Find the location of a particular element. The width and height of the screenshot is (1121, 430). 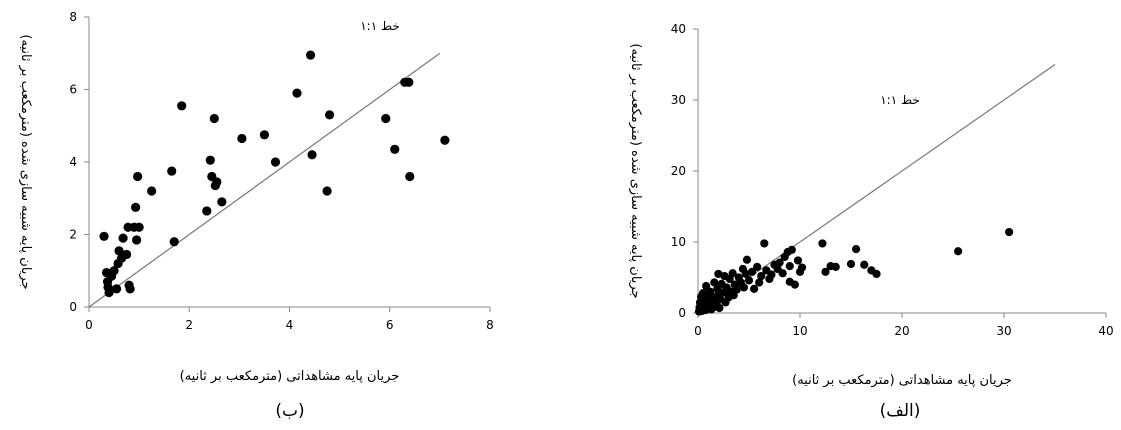

y-tick-label: 2 is located at coordinates (73, 235).